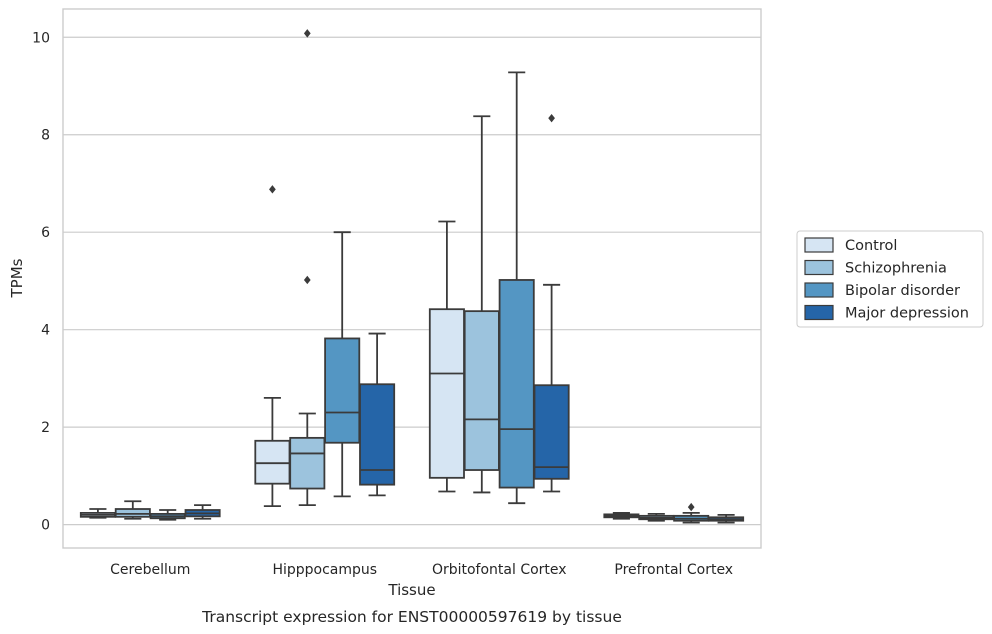  Describe the element at coordinates (499, 570) in the screenshot. I see `x-tick-label-2: Orbitofontal Cortex` at that location.